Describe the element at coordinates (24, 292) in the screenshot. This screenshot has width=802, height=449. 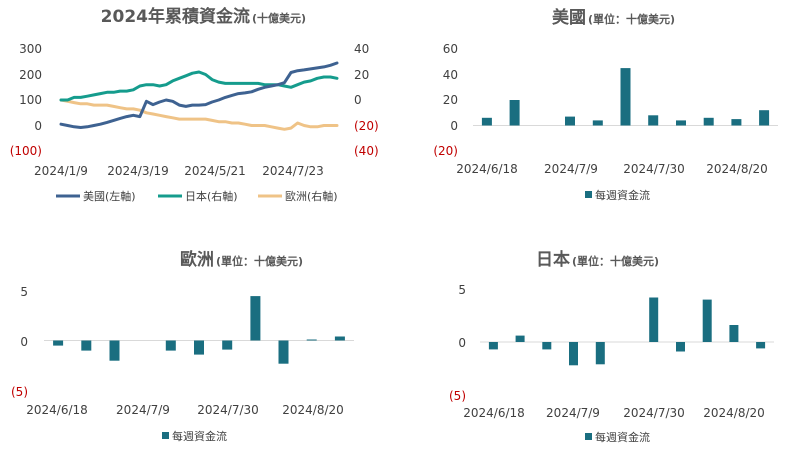
I see `chart3-y-tick: 5` at that location.